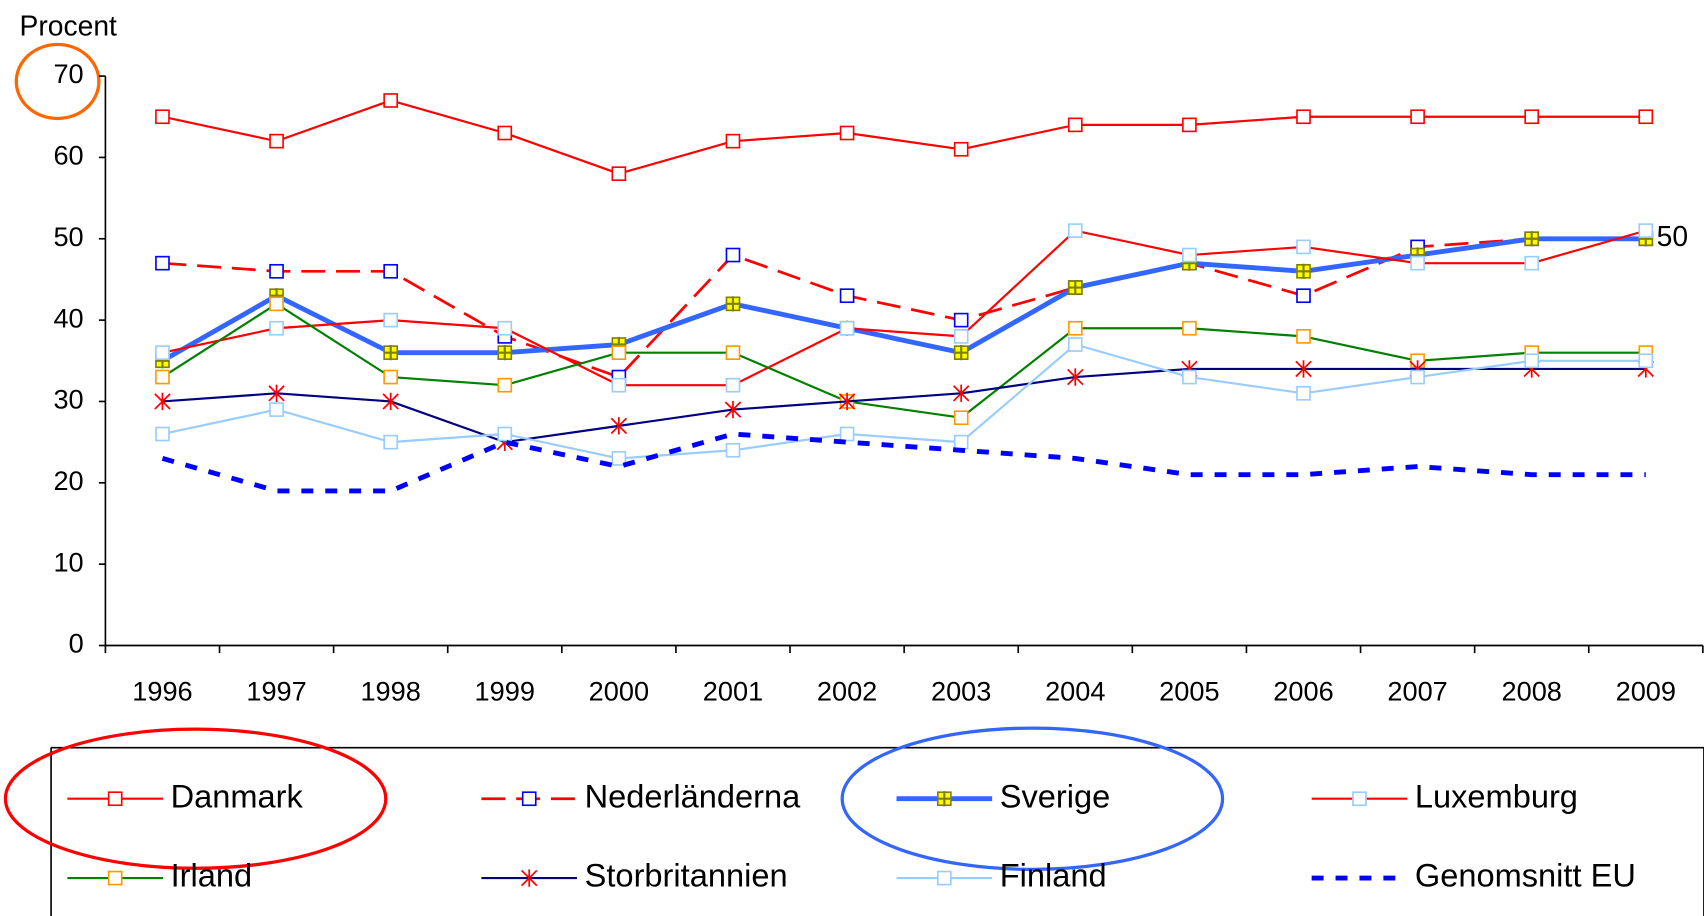 The width and height of the screenshot is (1704, 916). I want to click on legend-label: Danmark, so click(237, 795).